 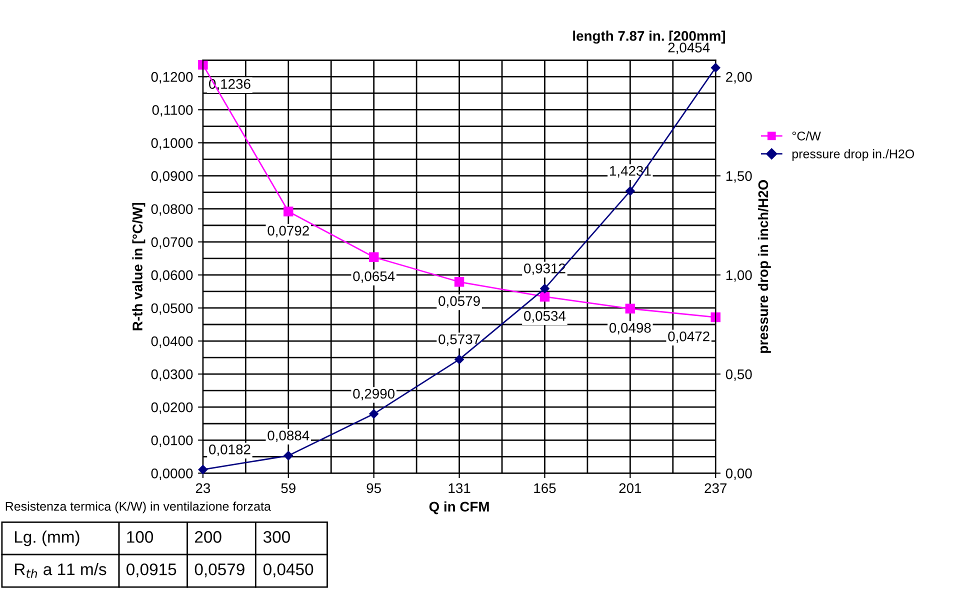 I want to click on x-tick-label: 59, so click(x=288, y=488).